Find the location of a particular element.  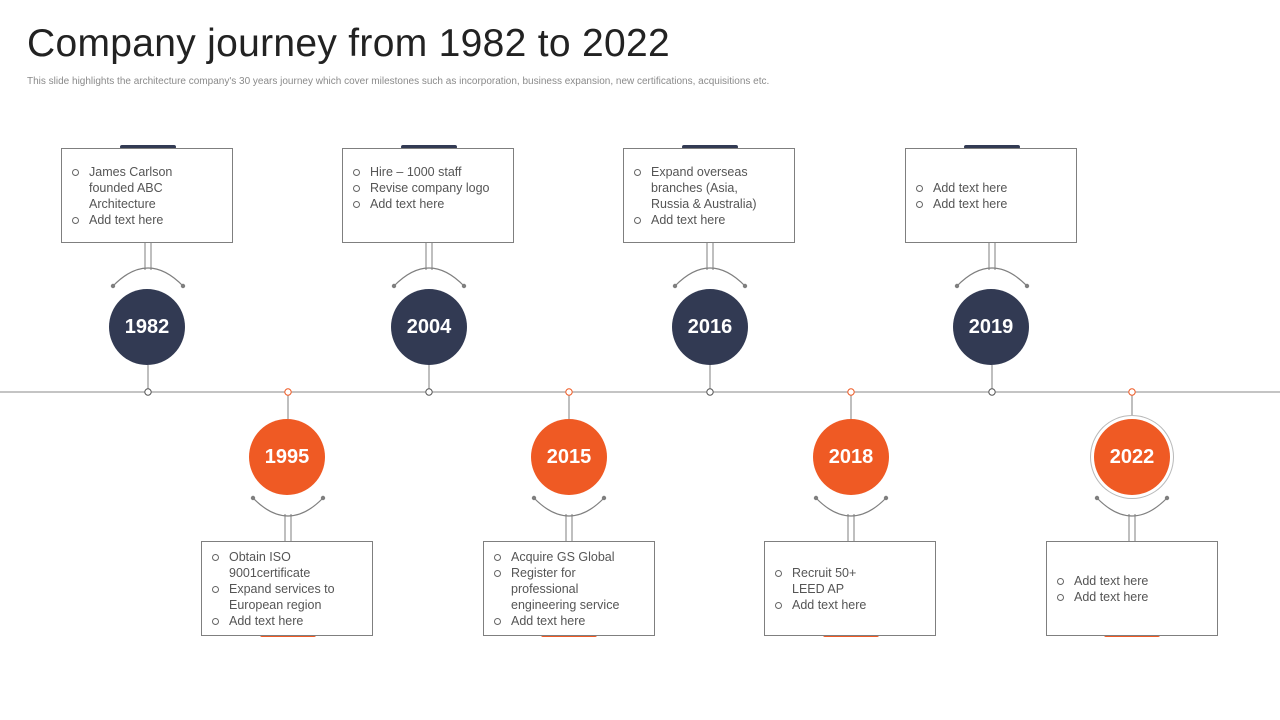

milestone-box-2022: Add text here Add text here is located at coordinates (1132, 588).